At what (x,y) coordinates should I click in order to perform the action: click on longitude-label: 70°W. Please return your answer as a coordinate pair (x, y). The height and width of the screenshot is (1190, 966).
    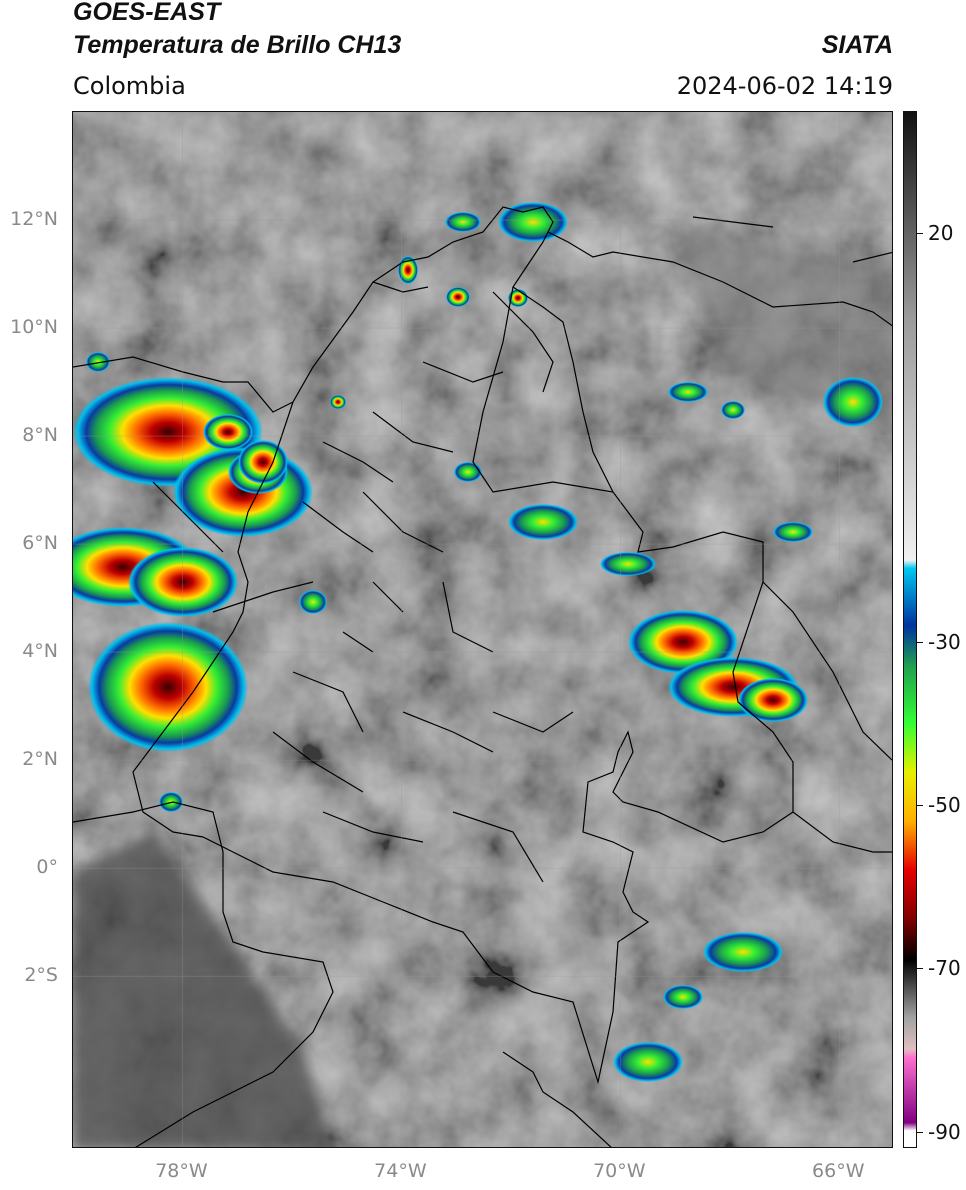
    Looking at the image, I should click on (619, 1171).